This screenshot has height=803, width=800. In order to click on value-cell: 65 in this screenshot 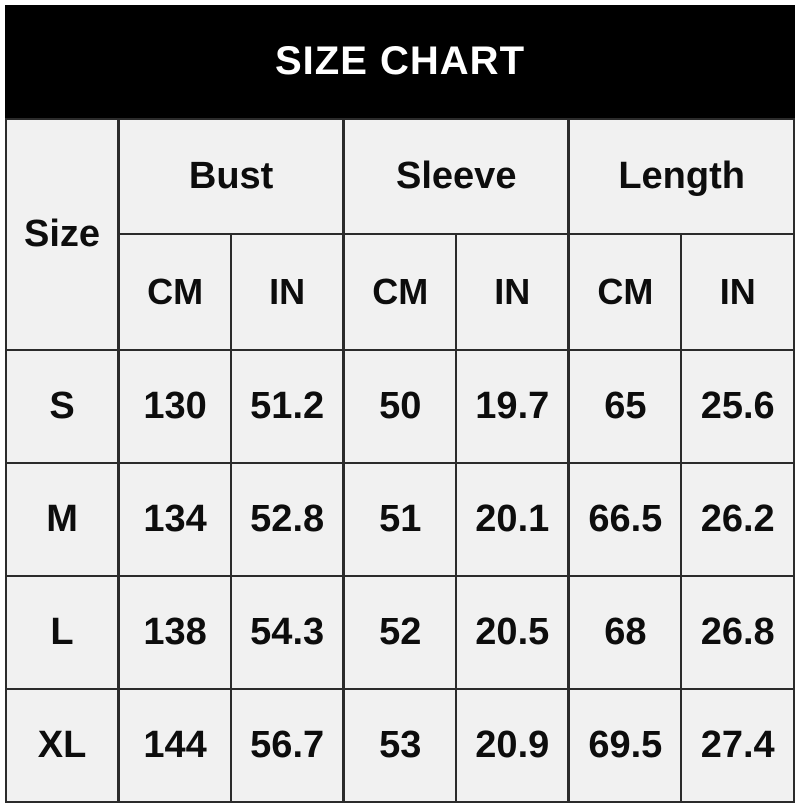, I will do `click(625, 406)`.